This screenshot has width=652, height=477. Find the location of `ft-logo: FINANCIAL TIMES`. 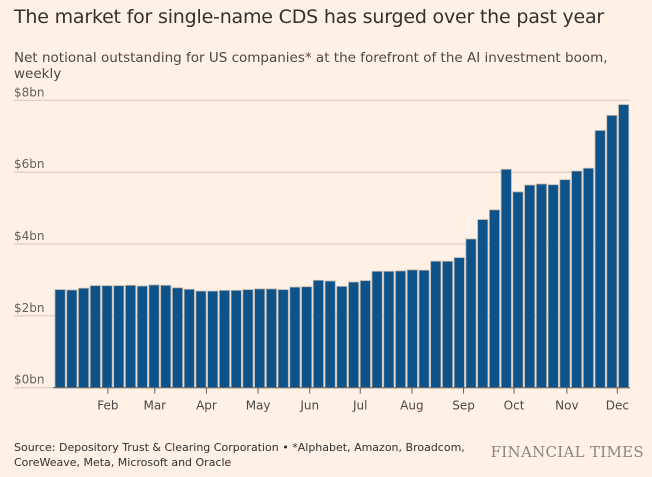

ft-logo: FINANCIAL TIMES is located at coordinates (567, 452).